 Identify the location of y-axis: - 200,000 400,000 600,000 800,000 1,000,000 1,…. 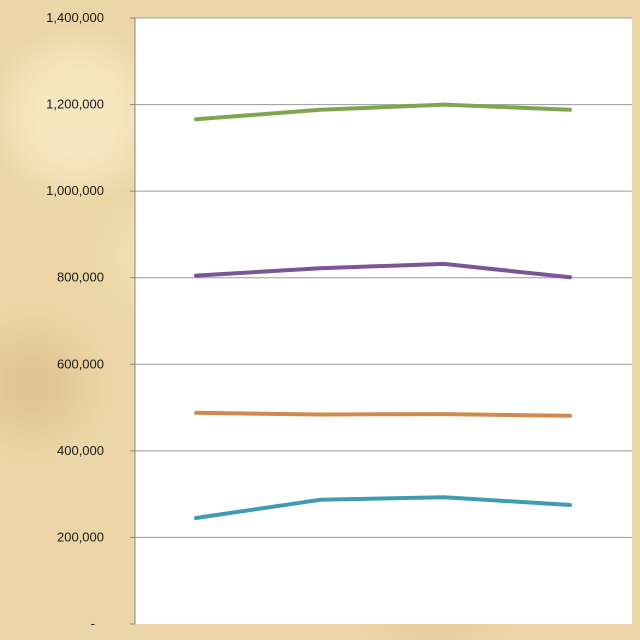
(91, 320).